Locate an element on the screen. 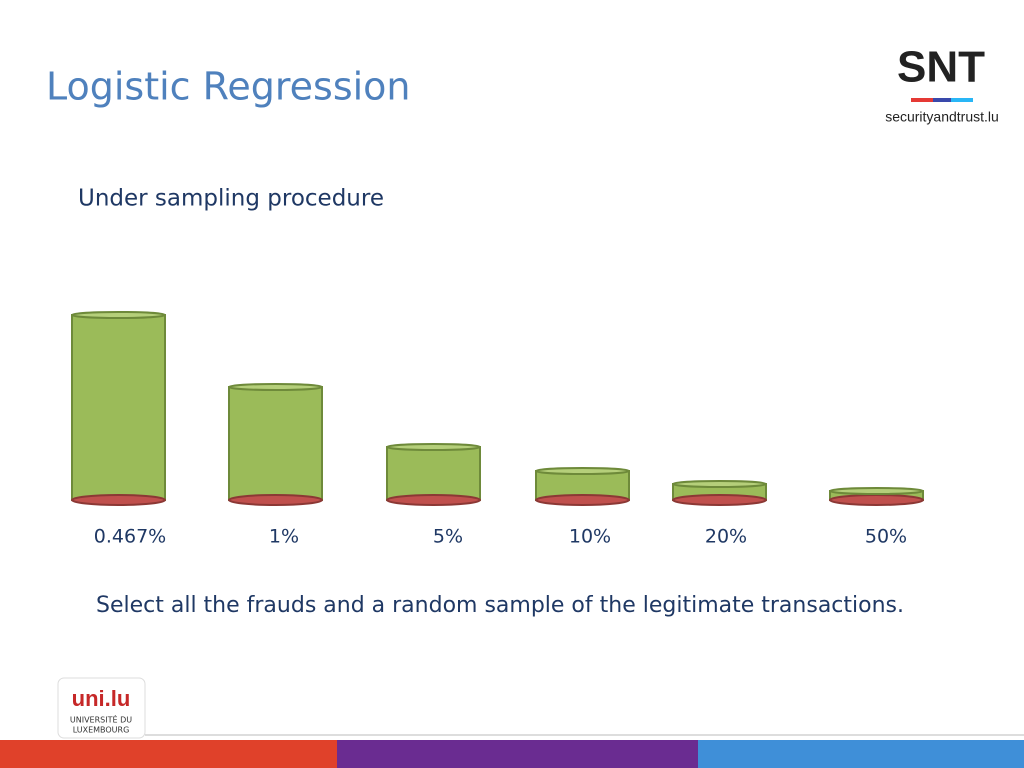 The image size is (1024, 768). rate-label: 50% is located at coordinates (886, 537).